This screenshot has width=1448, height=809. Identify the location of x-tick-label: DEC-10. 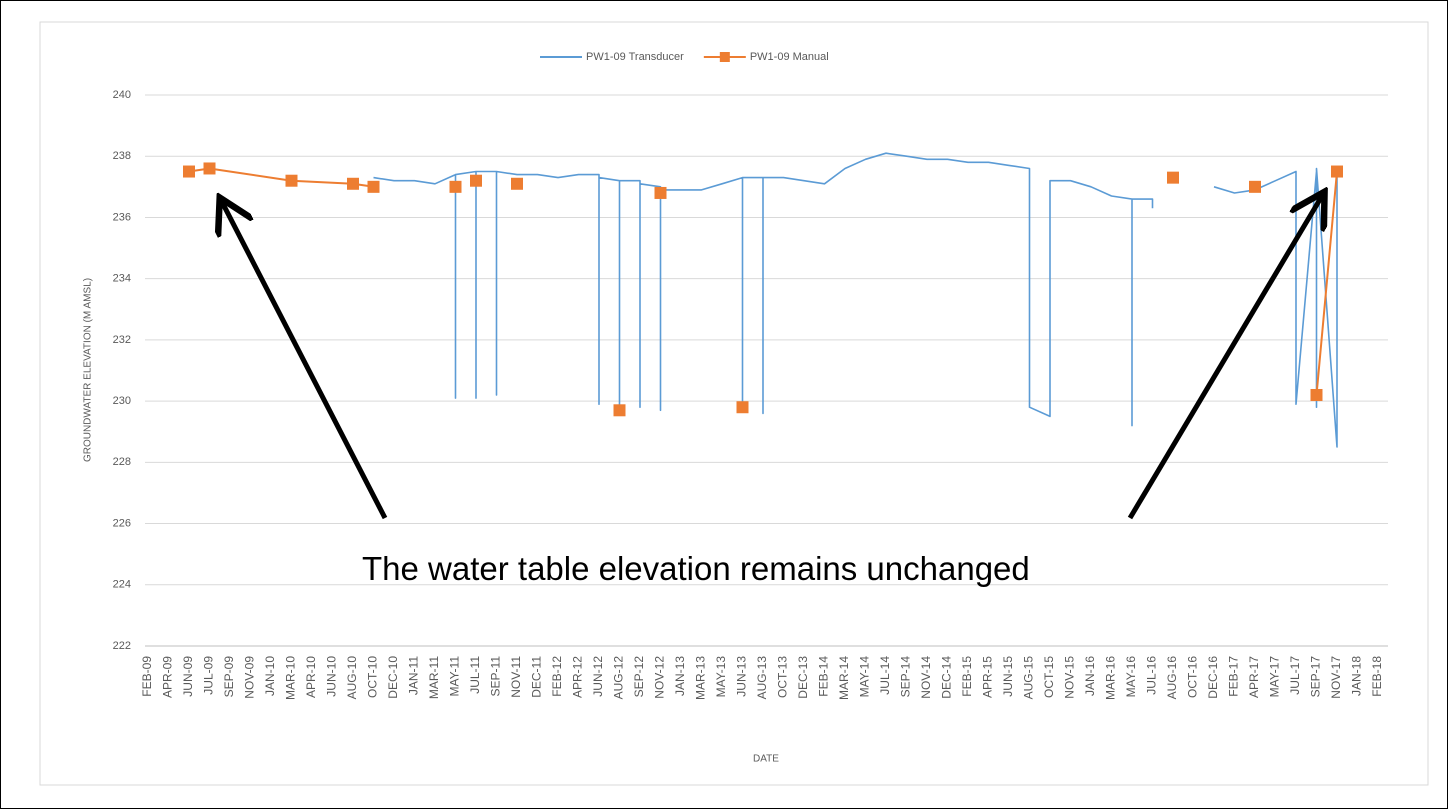
(393, 677).